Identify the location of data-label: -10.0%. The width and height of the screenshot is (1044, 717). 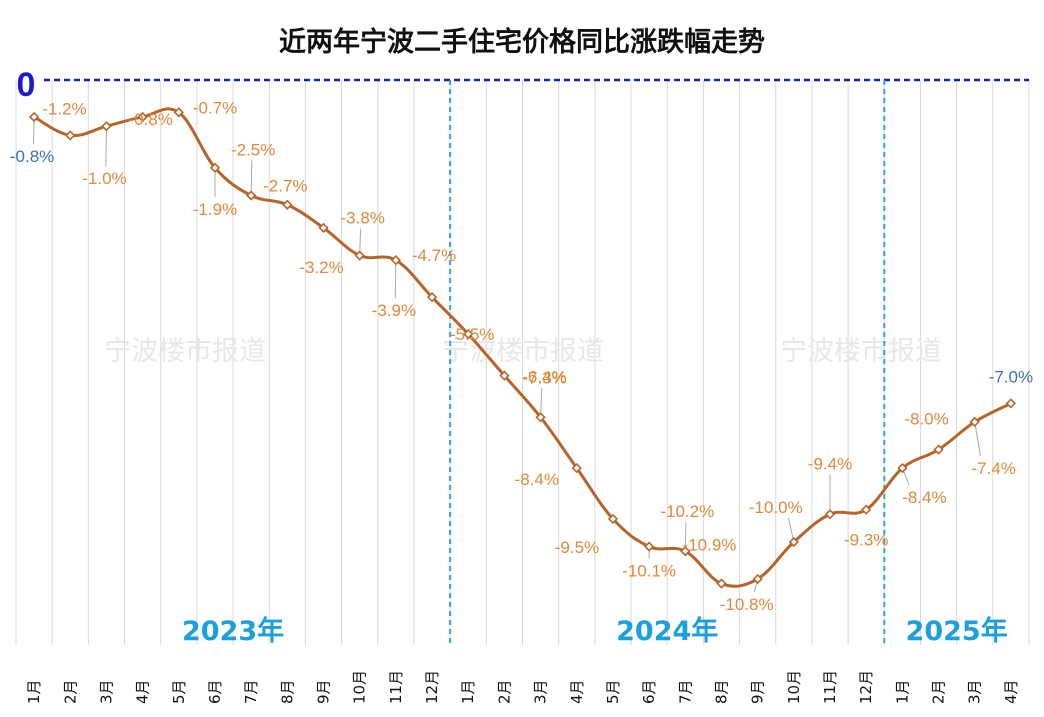
(776, 507).